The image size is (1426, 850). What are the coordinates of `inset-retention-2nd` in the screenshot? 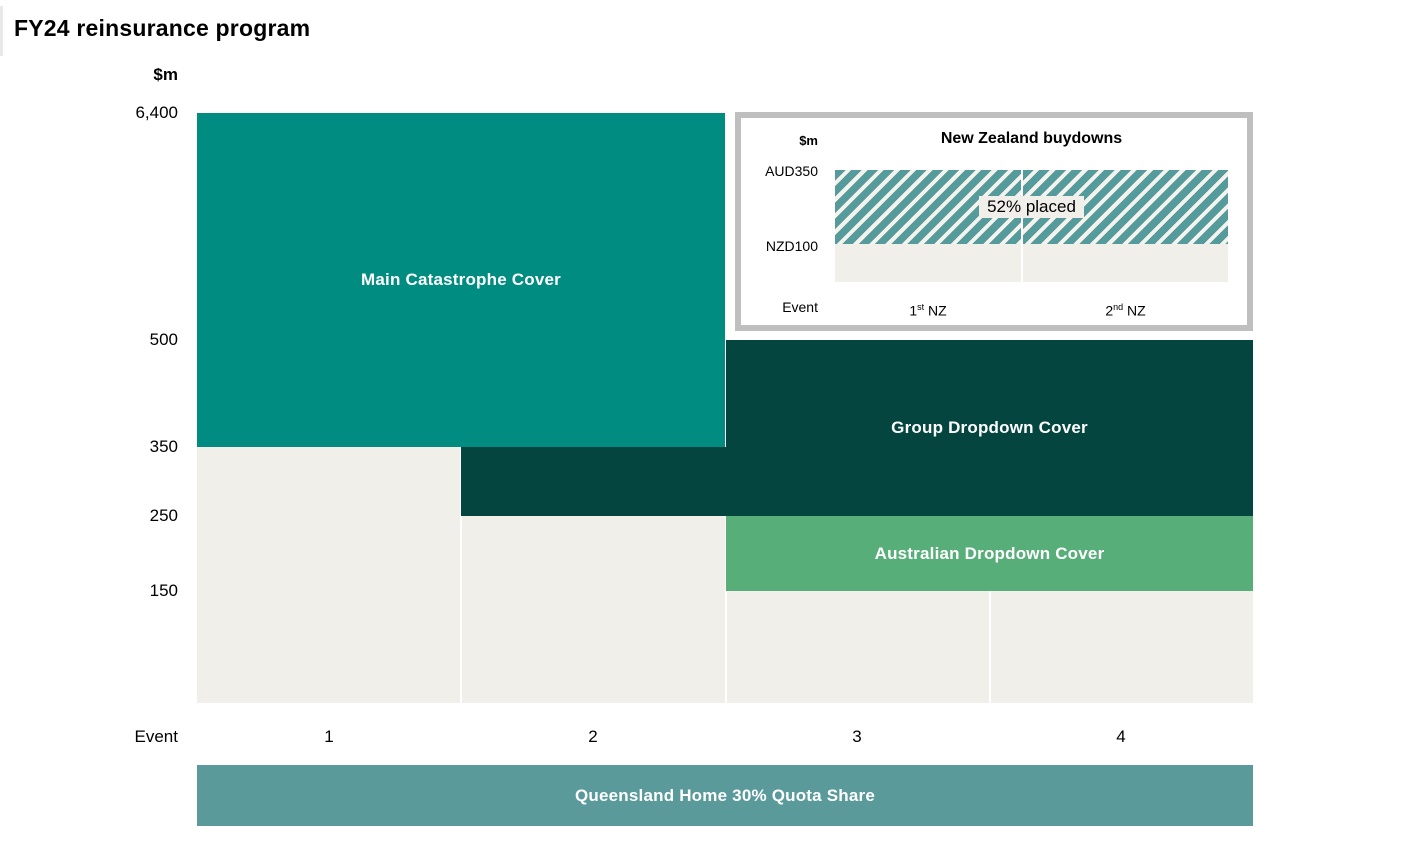 It's located at (1125, 263).